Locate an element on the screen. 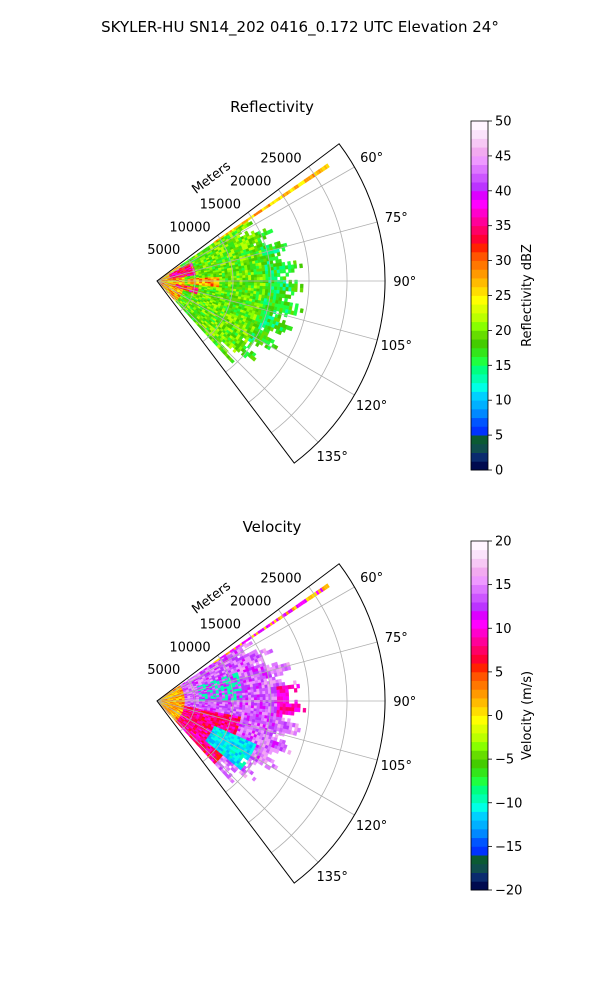  reflectivity-field is located at coordinates (243, 263).